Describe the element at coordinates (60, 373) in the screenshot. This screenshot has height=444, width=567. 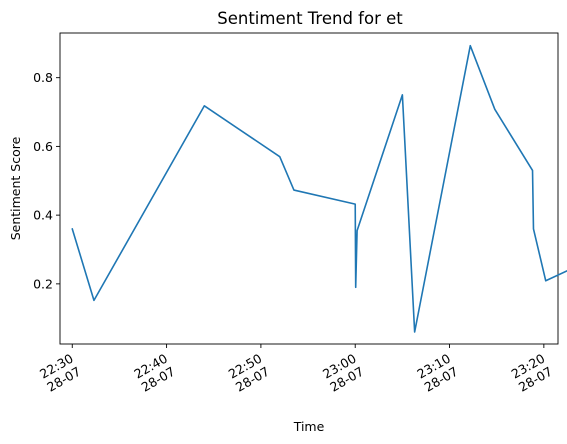
I see `x-tick-label-0: 22:3028-07` at that location.